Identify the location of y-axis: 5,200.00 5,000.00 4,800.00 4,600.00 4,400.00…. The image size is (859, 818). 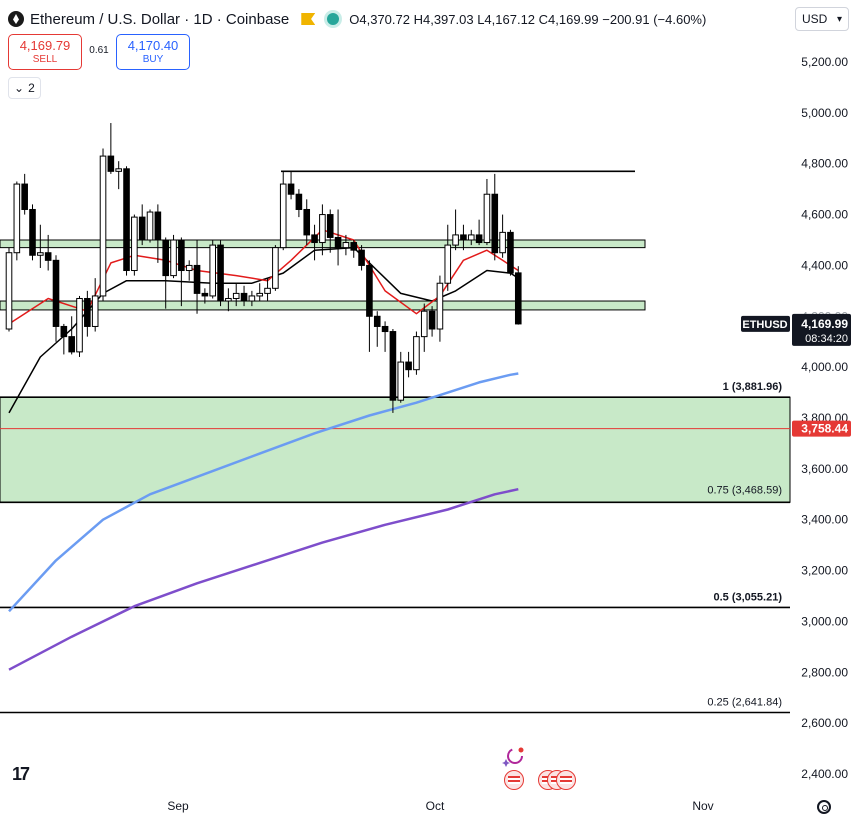
(824, 418).